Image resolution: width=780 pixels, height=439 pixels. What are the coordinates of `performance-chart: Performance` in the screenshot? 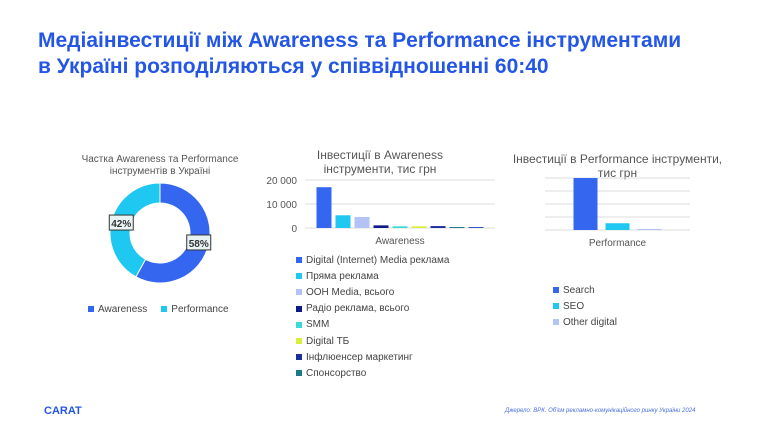 It's located at (617, 213).